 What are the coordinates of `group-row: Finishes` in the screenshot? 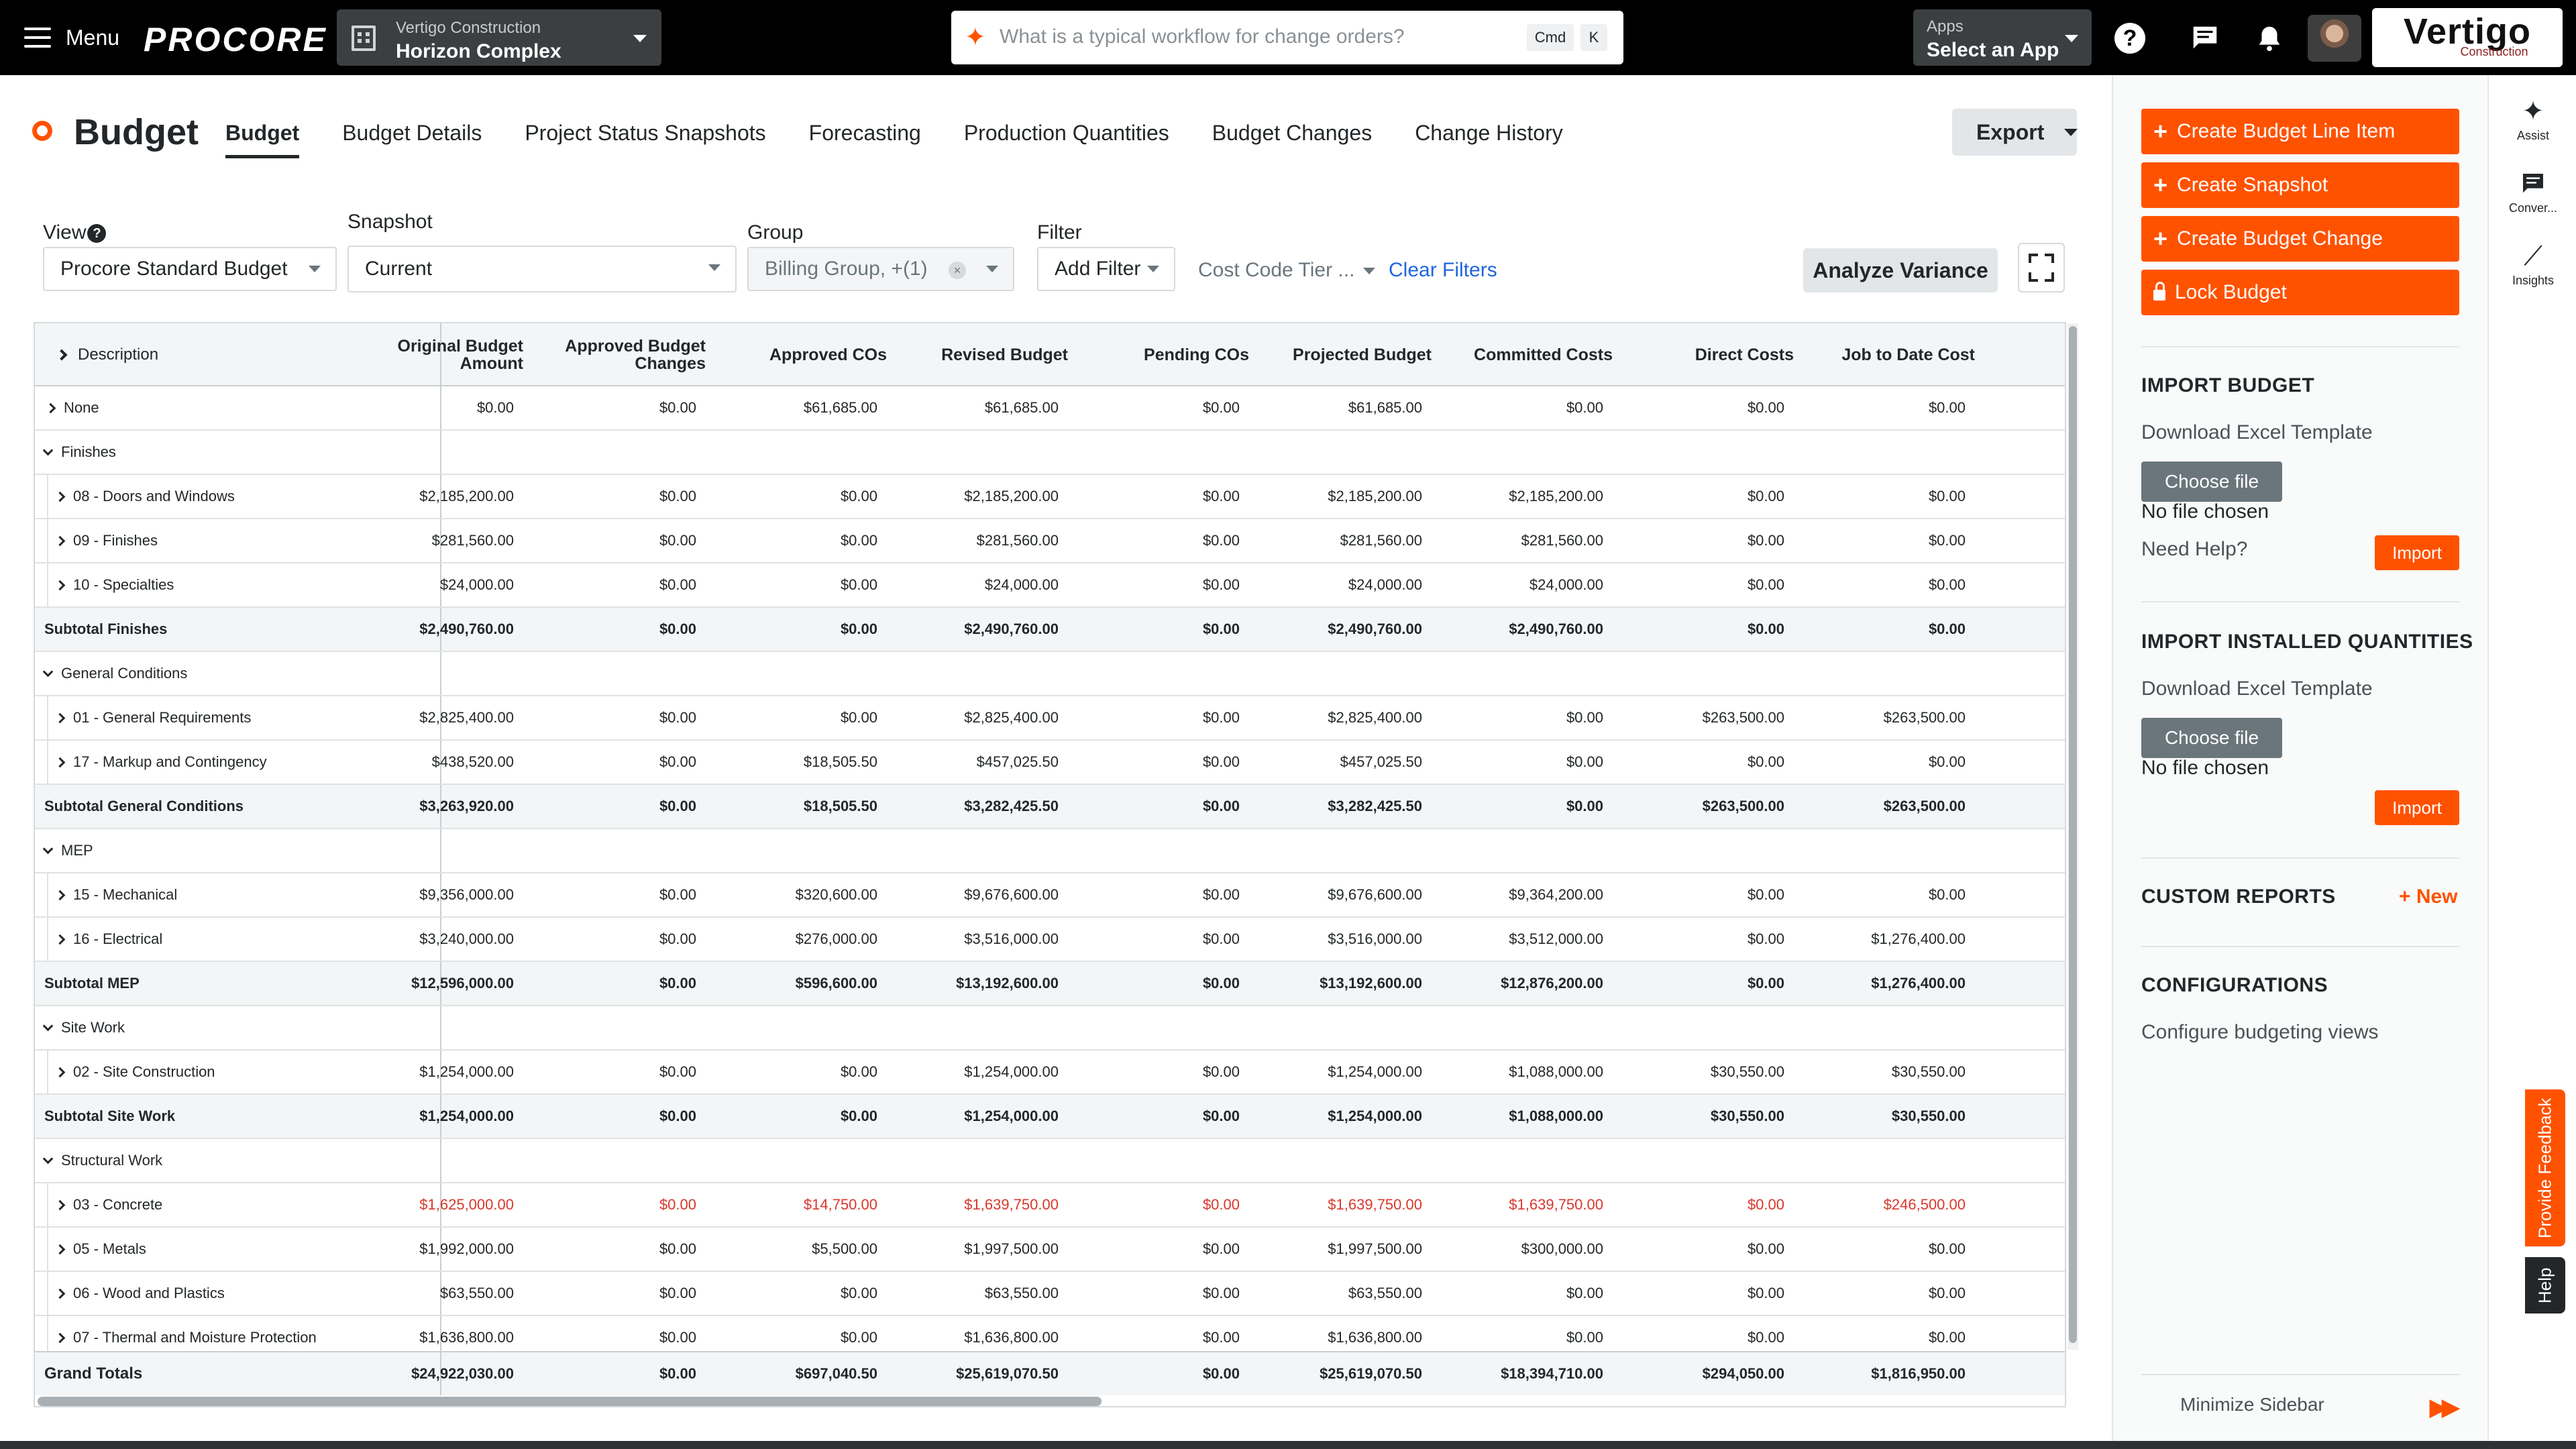 It's located at (1050, 453).